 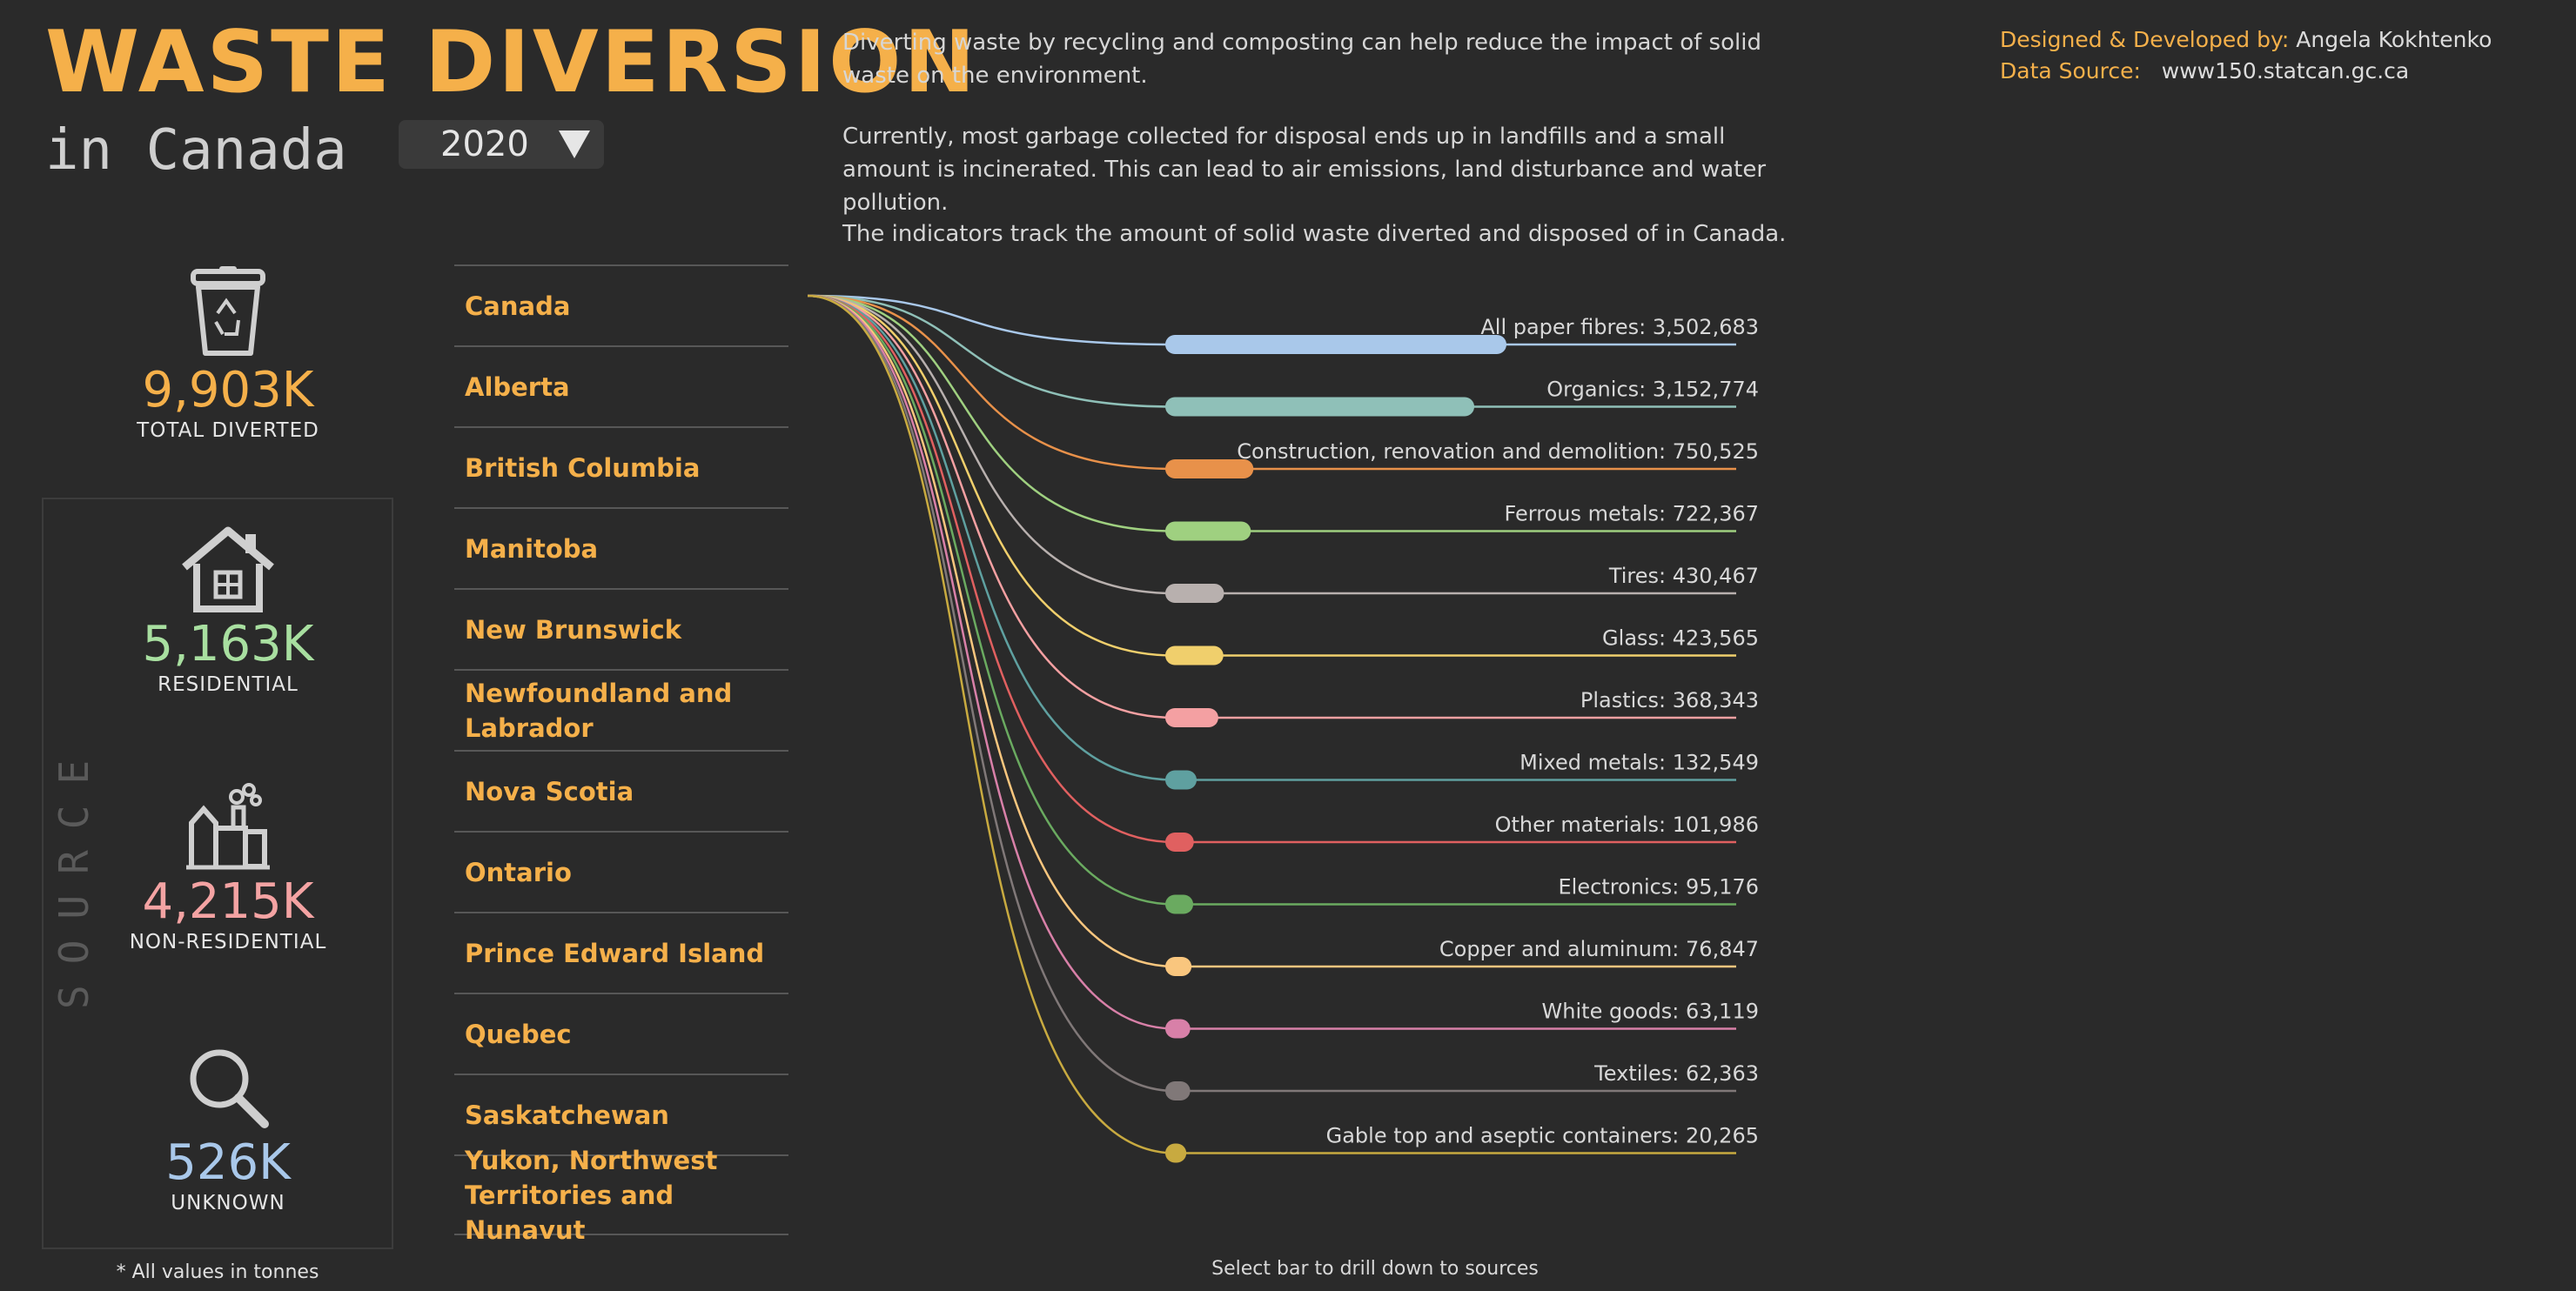 I want to click on data-source-label: Data Source:, so click(x=2071, y=71).